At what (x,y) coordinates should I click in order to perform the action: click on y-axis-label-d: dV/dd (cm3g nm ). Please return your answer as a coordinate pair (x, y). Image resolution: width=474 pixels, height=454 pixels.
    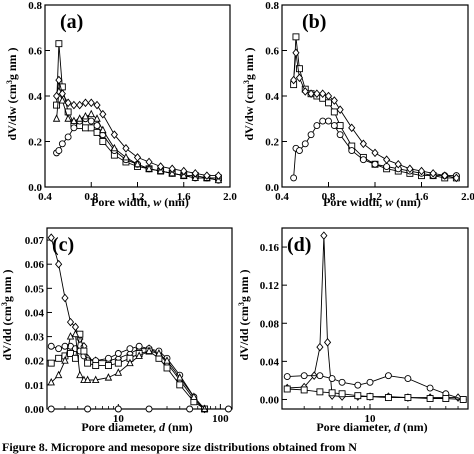
    Looking at the image, I should click on (244, 314).